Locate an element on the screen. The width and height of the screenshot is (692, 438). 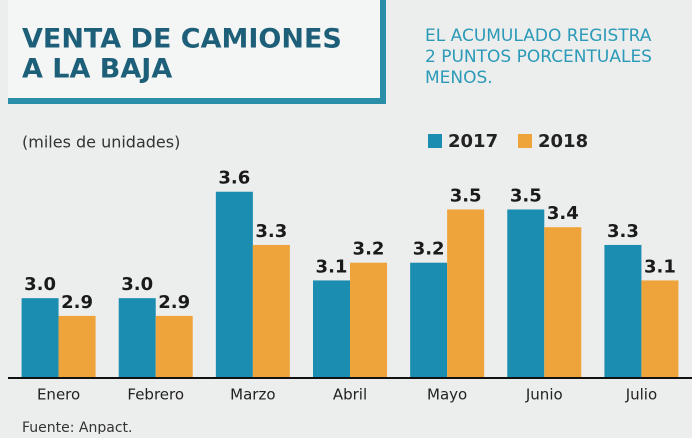
x-tick-label: Junio is located at coordinates (544, 395).